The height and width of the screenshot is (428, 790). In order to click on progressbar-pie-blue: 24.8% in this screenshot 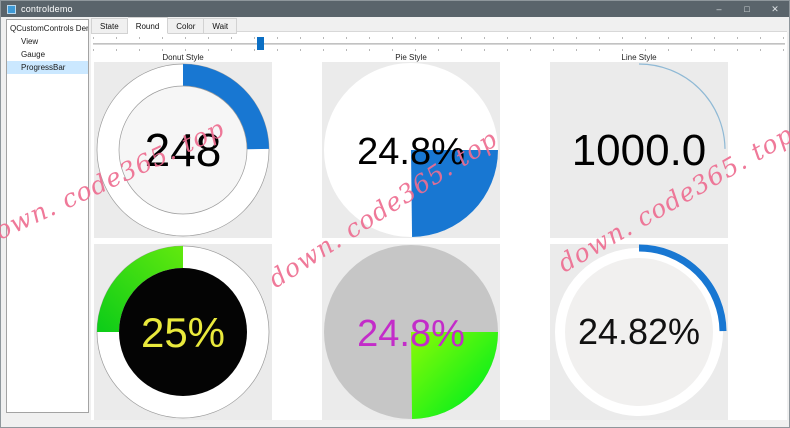, I will do `click(411, 150)`.